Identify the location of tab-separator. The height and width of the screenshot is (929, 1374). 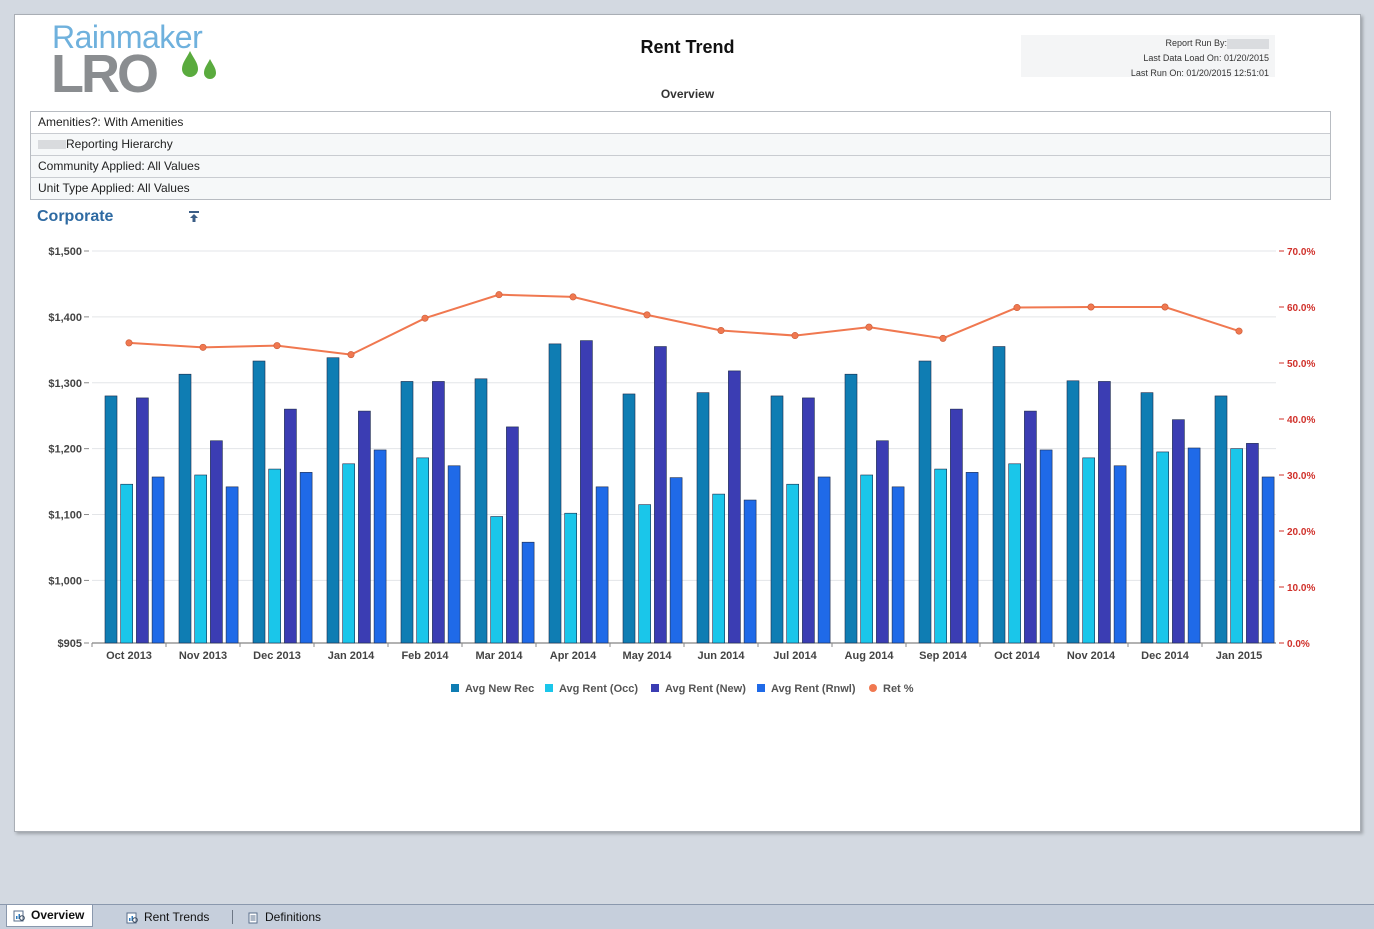
(232, 917).